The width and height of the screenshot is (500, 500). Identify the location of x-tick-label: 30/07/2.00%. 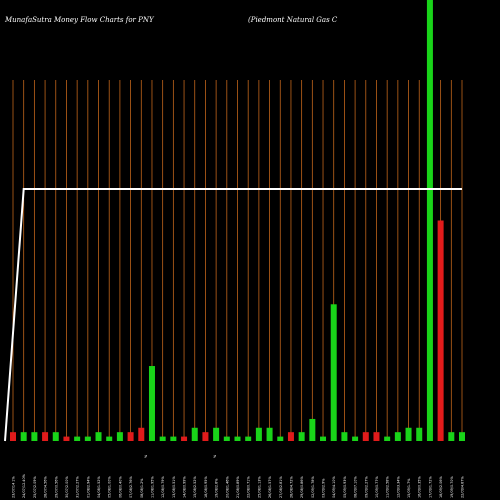
(67, 487).